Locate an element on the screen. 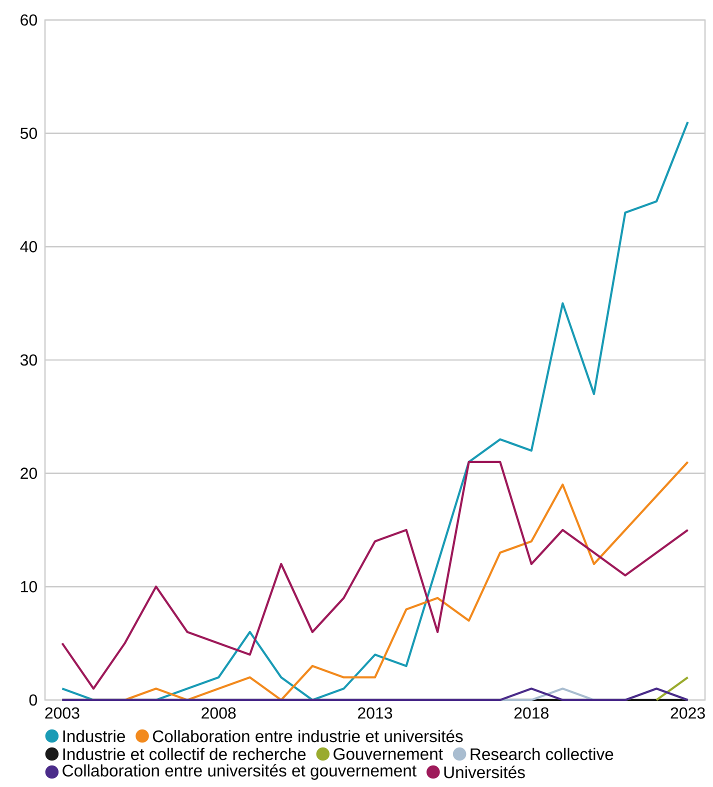  x-tick-label: 2013 is located at coordinates (375, 713).